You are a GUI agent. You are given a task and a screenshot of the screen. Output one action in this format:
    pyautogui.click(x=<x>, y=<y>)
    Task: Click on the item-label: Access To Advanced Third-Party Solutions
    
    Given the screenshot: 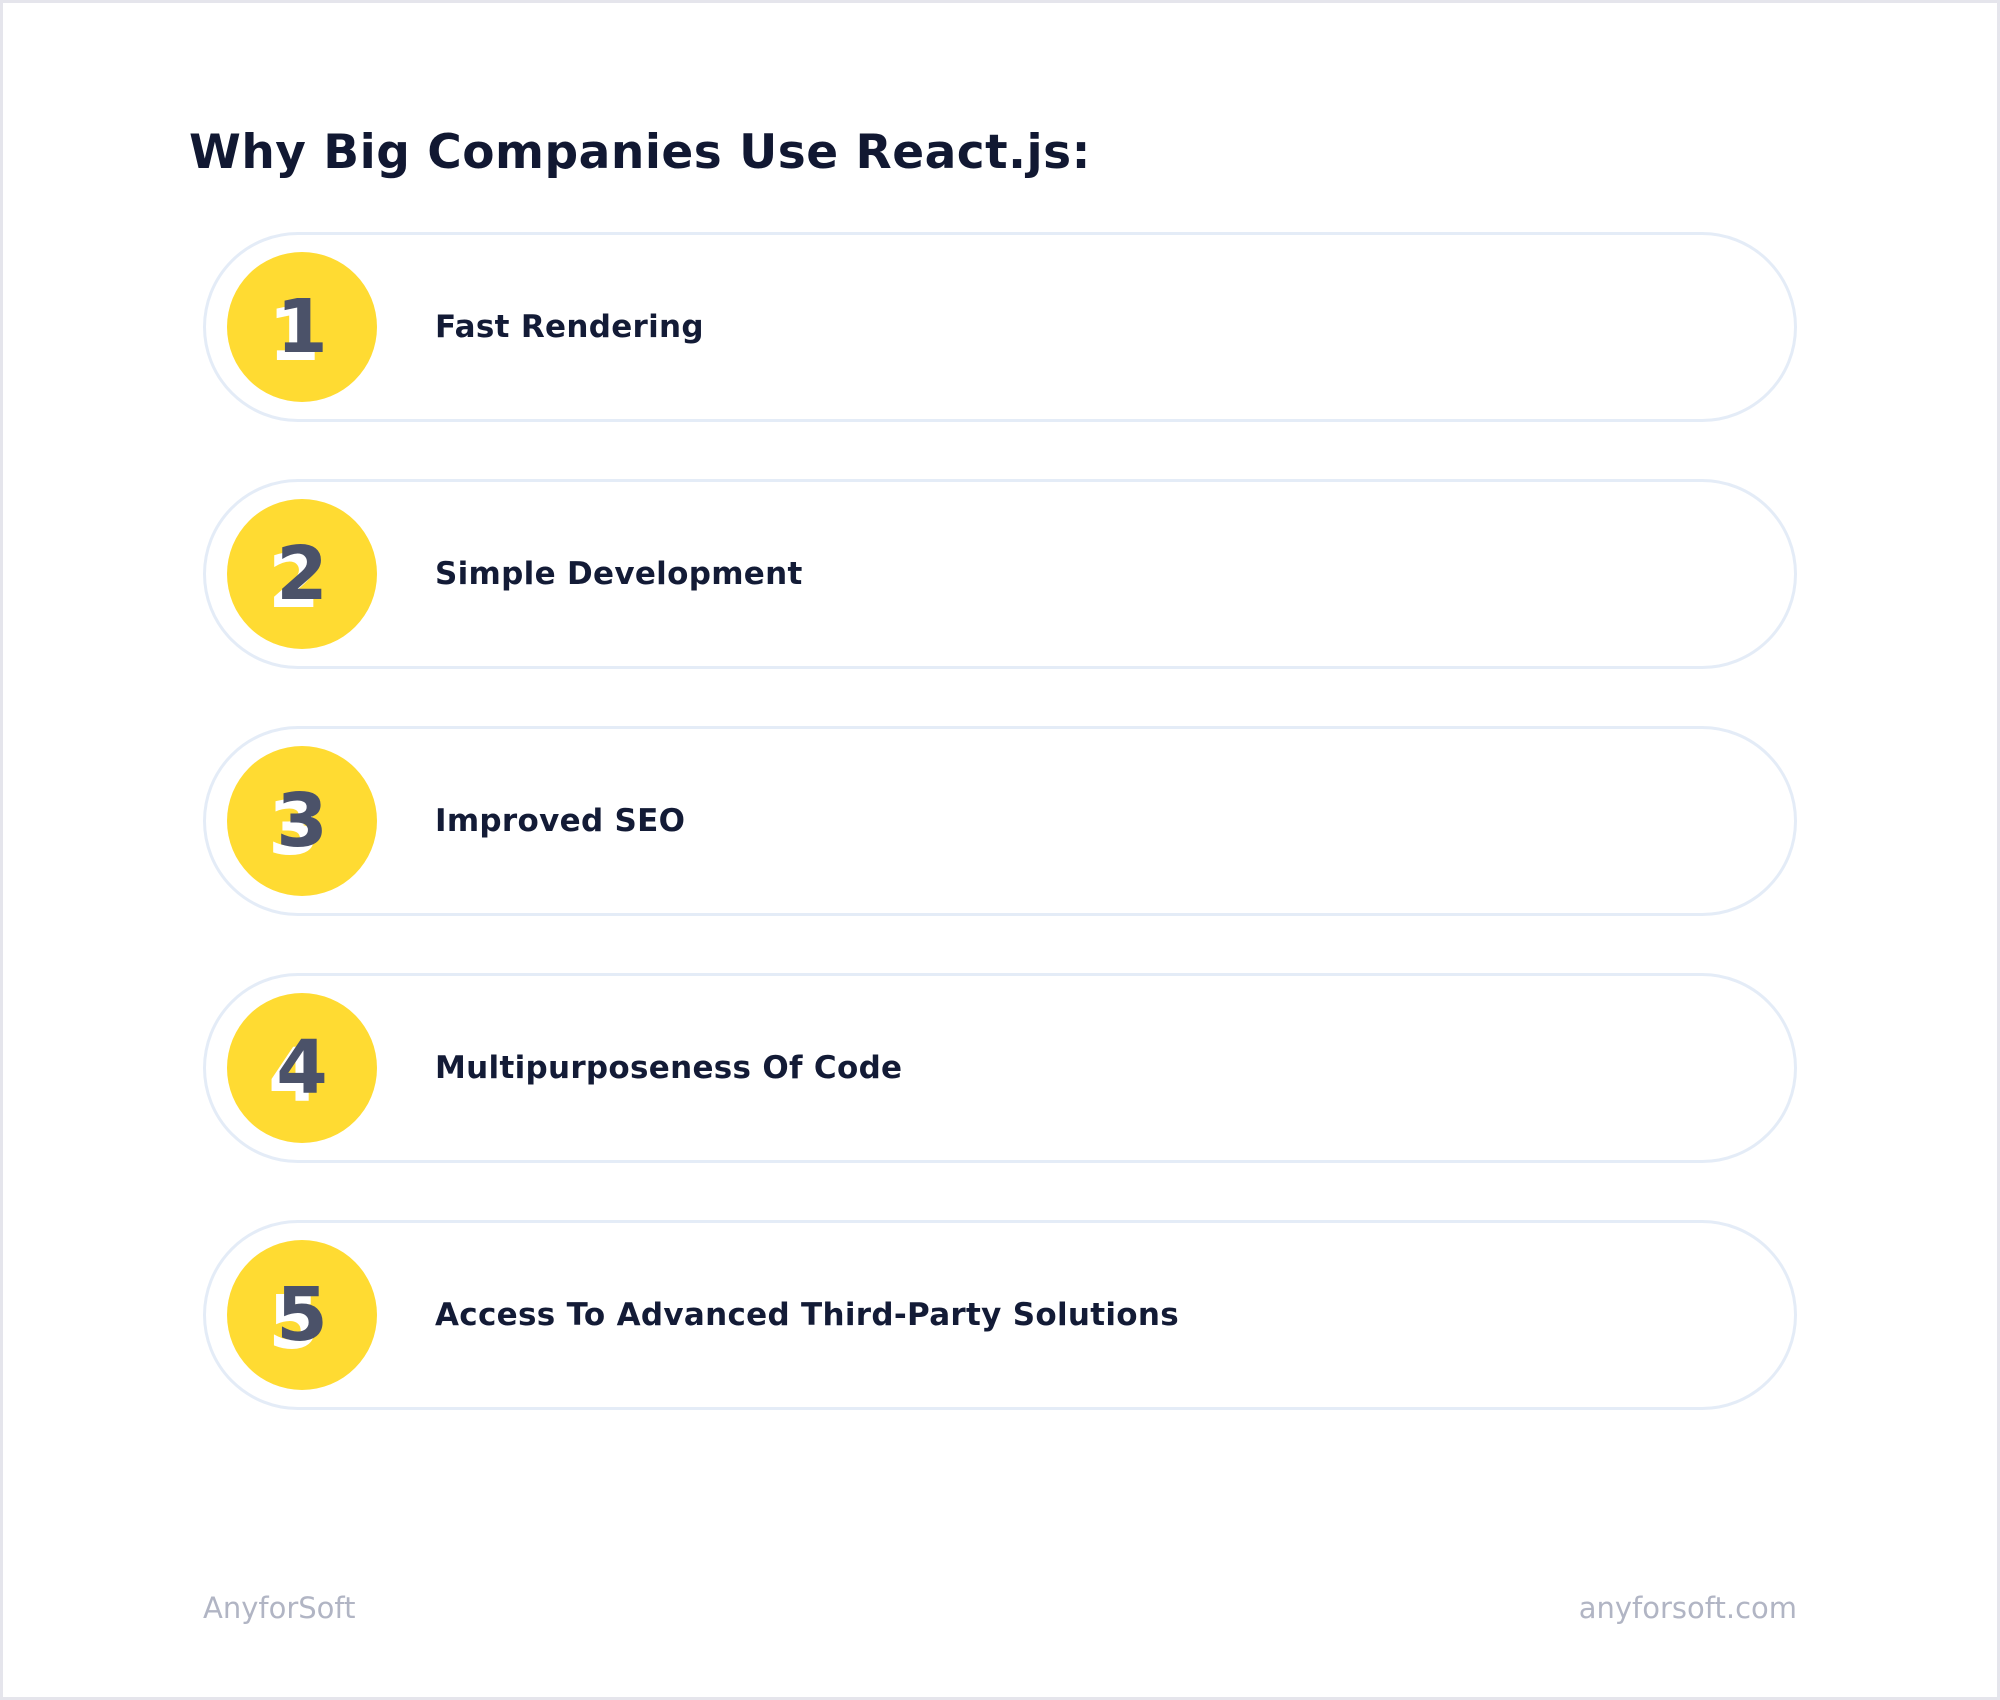 What is the action you would take?
    pyautogui.click(x=807, y=1315)
    